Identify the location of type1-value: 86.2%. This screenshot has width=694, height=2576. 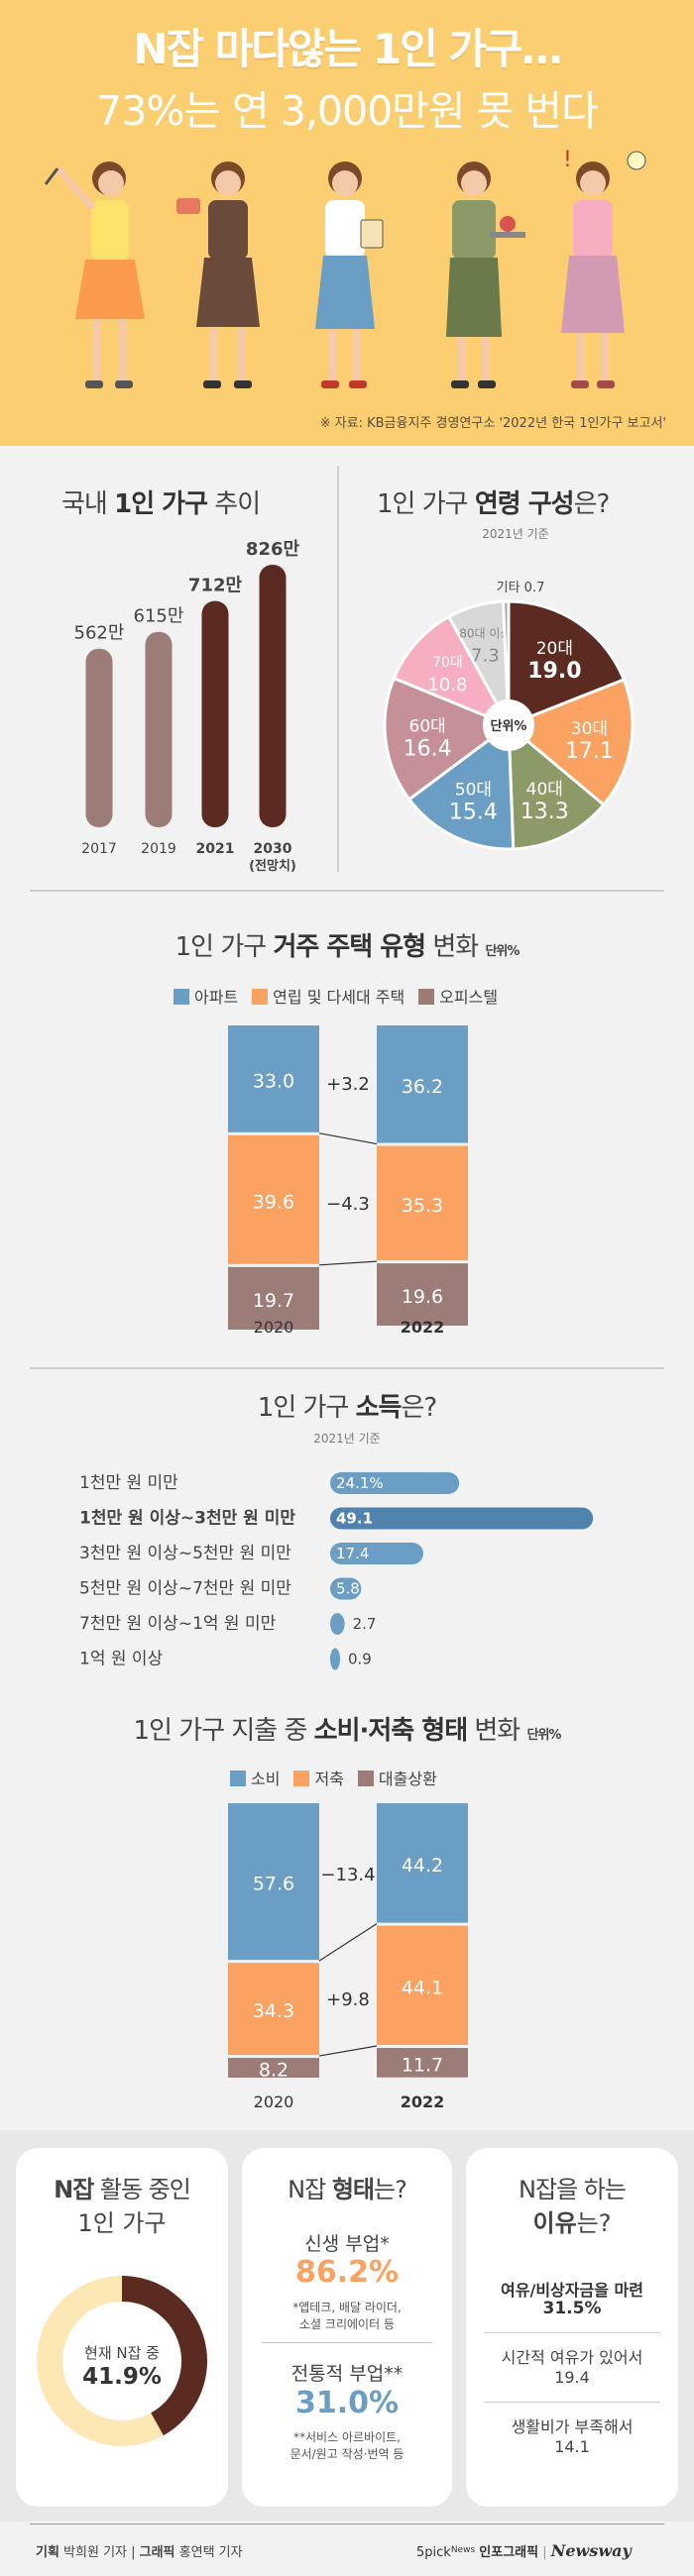
(347, 2272).